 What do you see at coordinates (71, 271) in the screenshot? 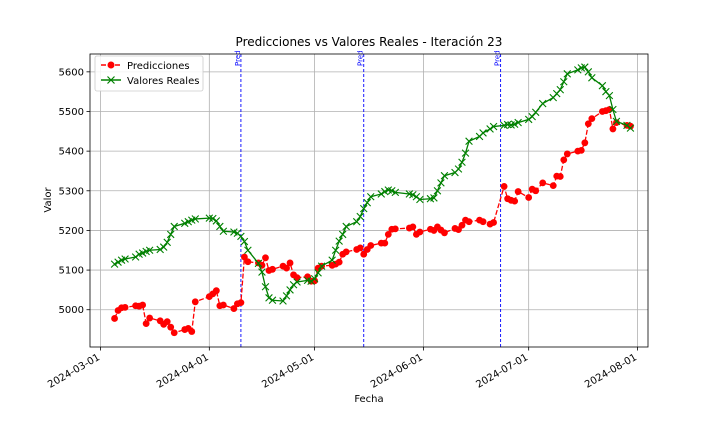
I see `y-tick-label: 5100` at bounding box center [71, 271].